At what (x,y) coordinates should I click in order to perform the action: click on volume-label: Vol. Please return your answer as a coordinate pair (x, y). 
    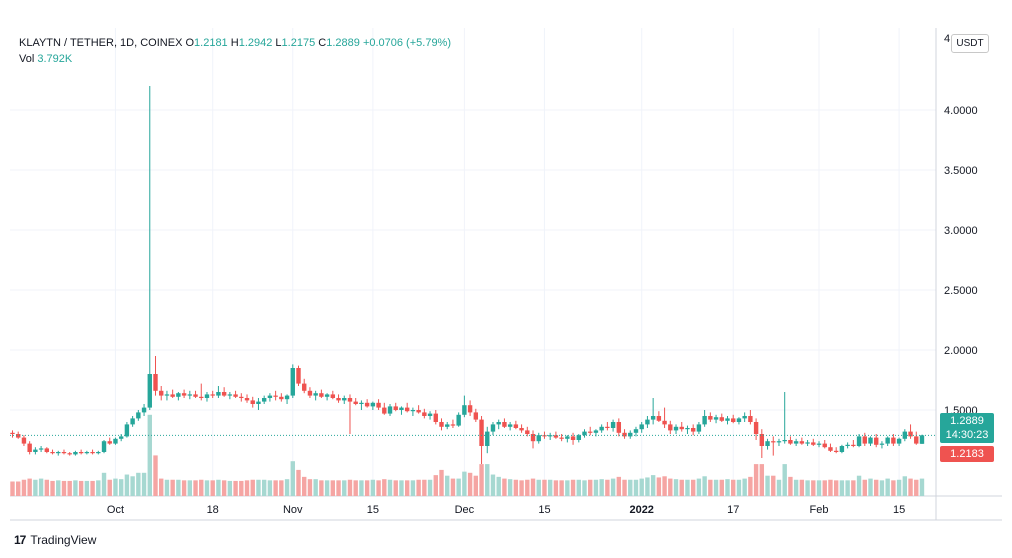
    Looking at the image, I should click on (27, 59).